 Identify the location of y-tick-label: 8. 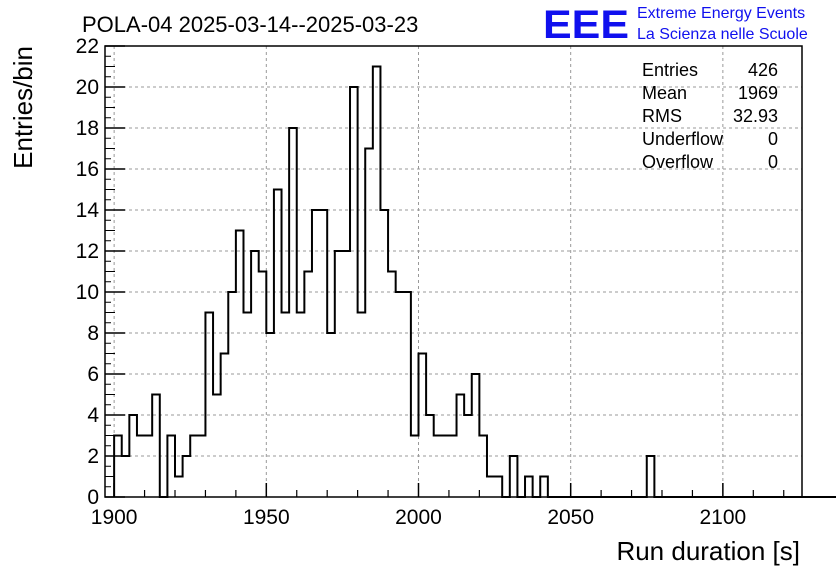
(93, 333).